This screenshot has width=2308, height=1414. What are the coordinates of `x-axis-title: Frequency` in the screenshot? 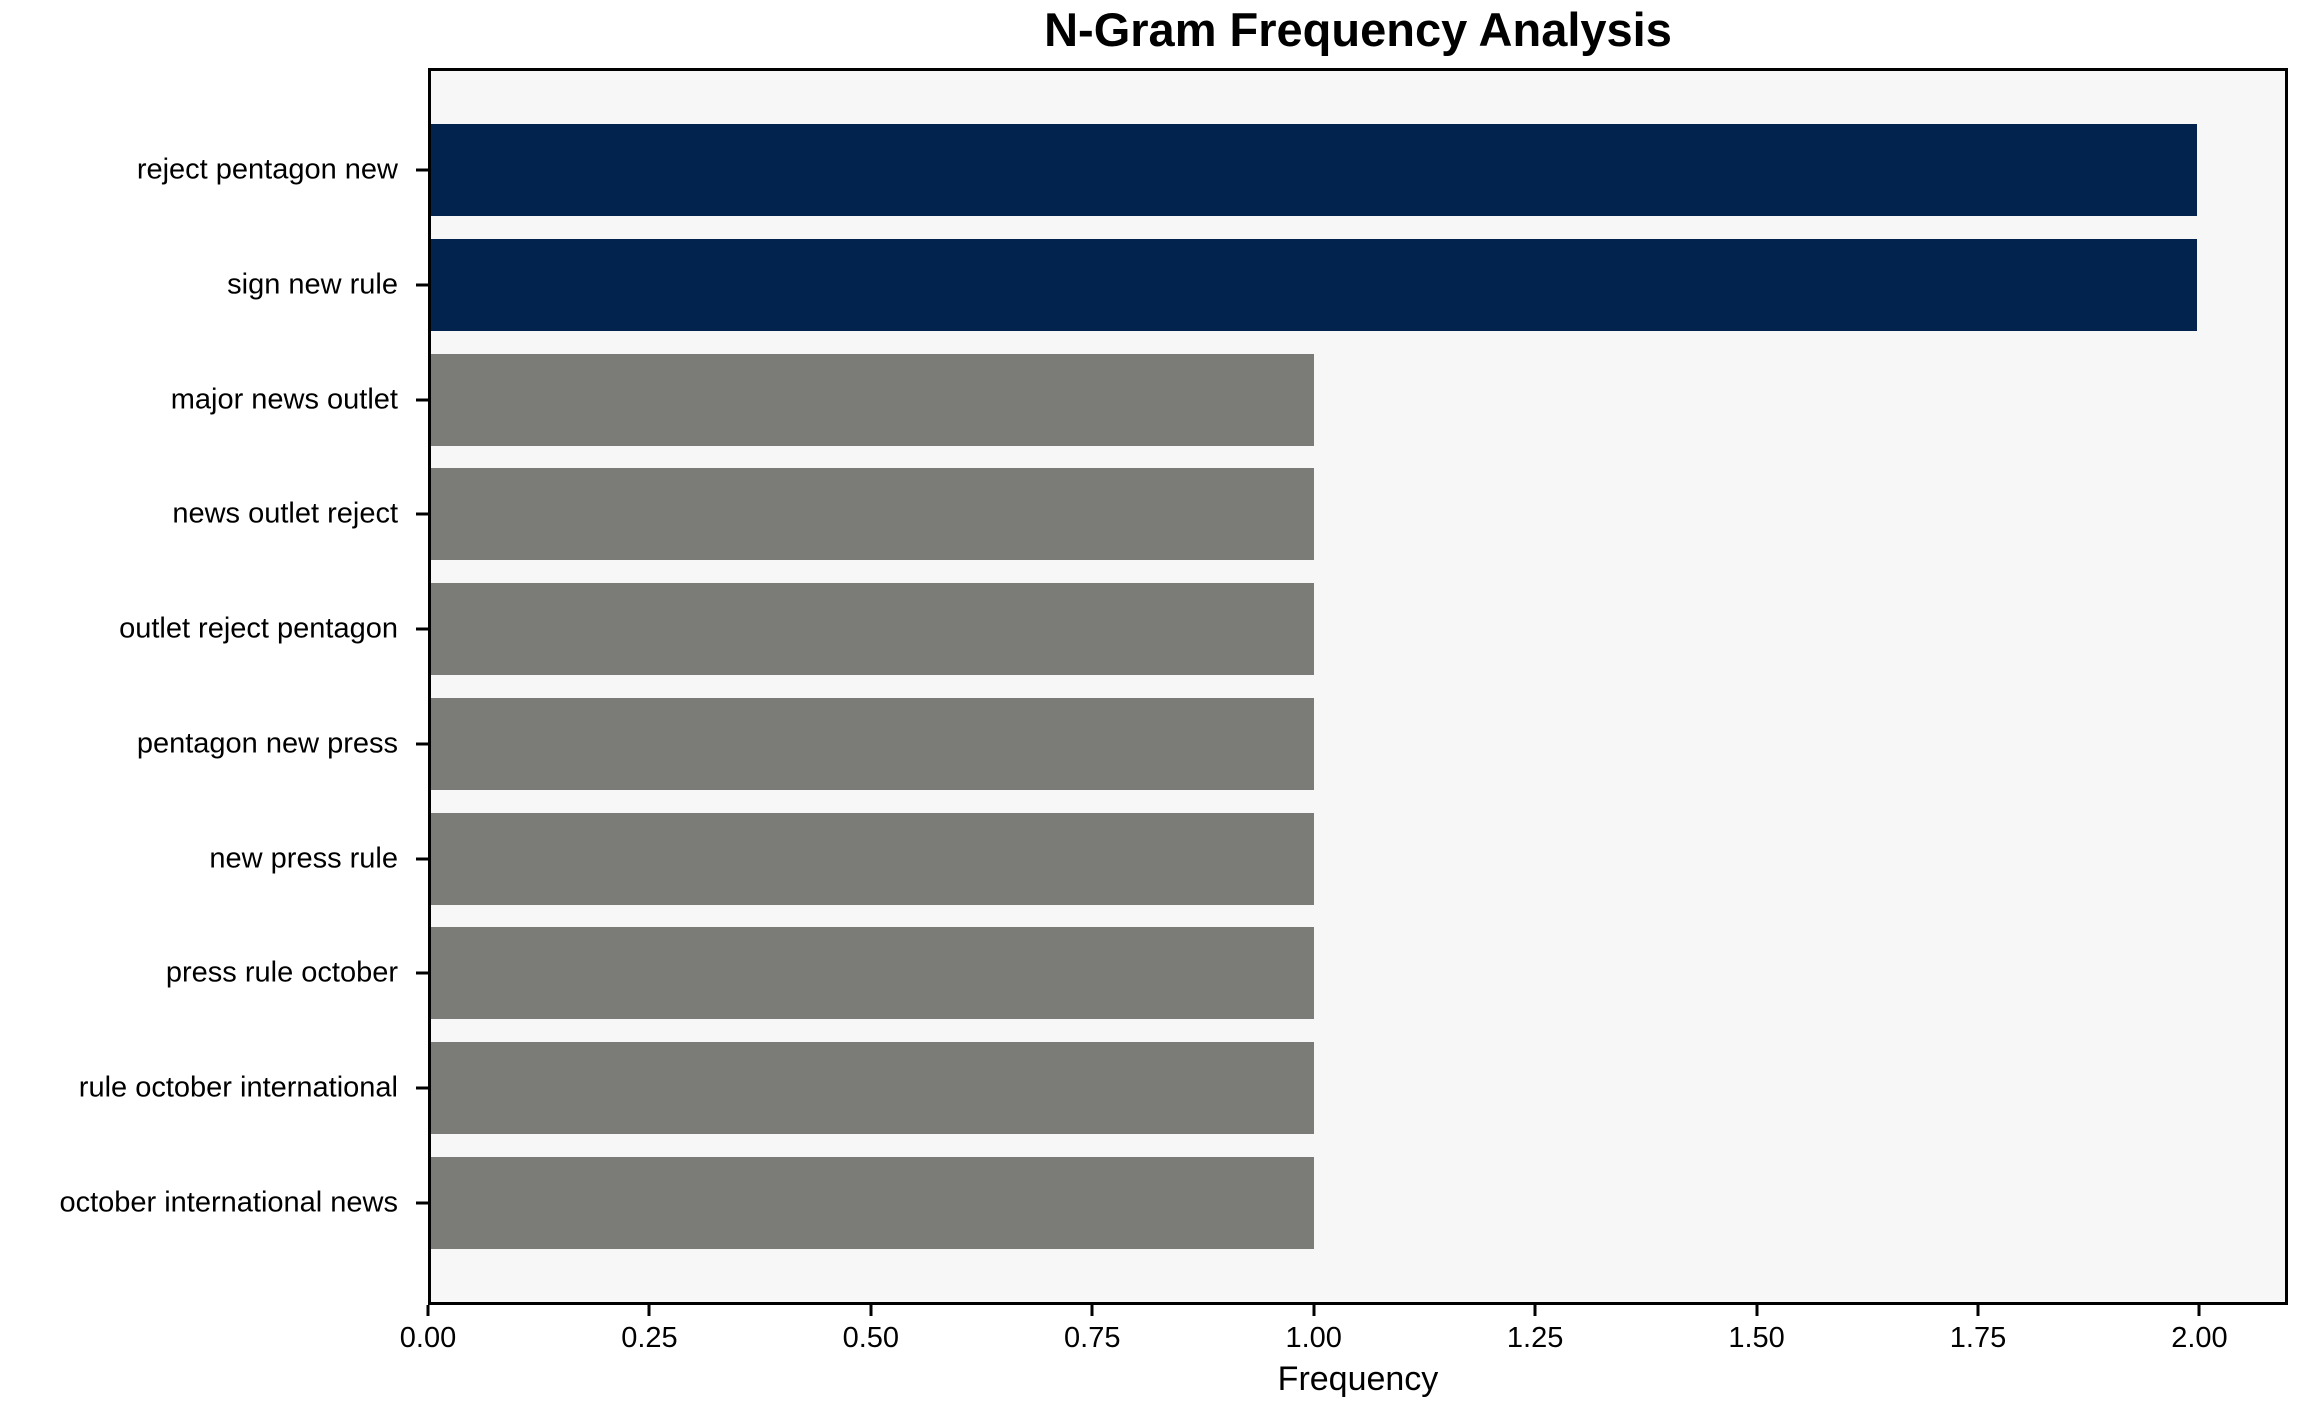 It's located at (1358, 1379).